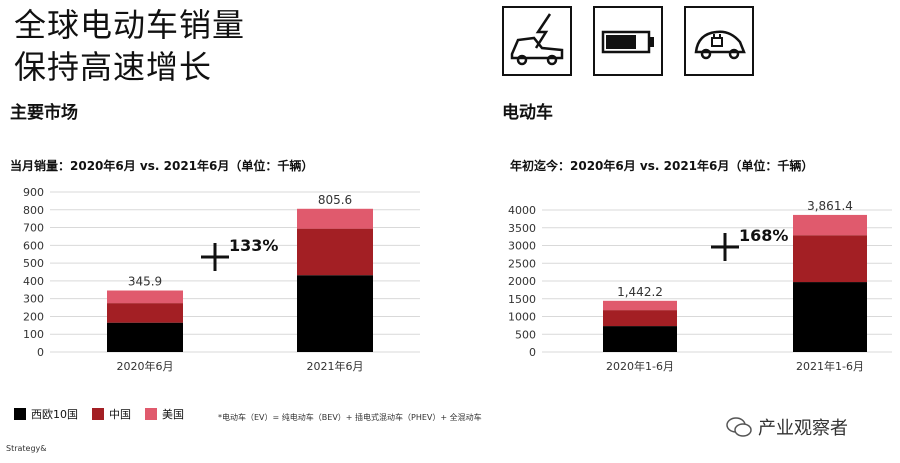 The height and width of the screenshot is (463, 900). Describe the element at coordinates (33, 281) in the screenshot. I see `y-tick-label: 400` at that location.